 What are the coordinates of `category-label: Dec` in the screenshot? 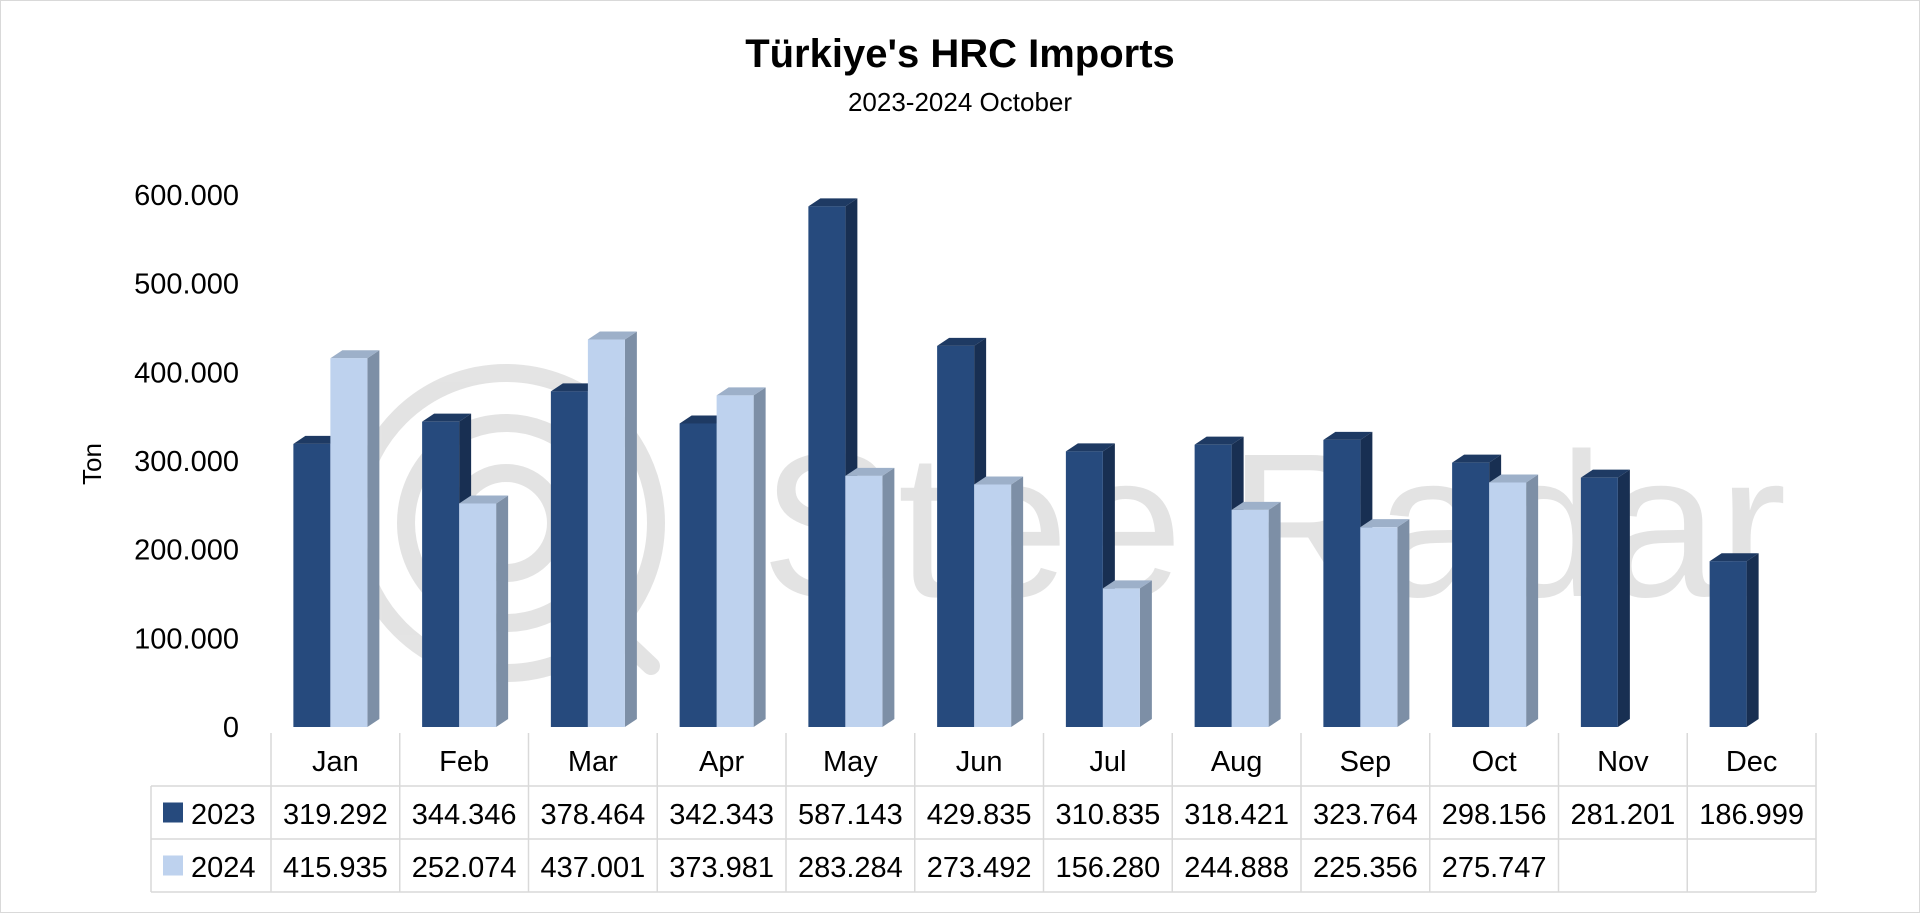 It's located at (1752, 762).